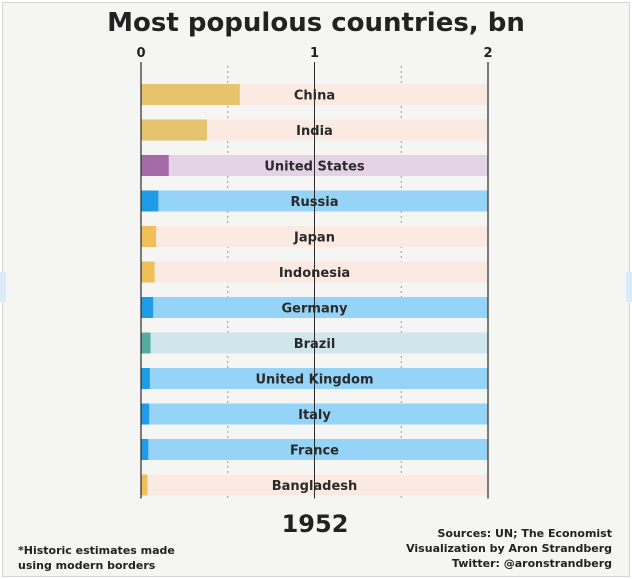  What do you see at coordinates (315, 524) in the screenshot?
I see `year-label: 1952` at bounding box center [315, 524].